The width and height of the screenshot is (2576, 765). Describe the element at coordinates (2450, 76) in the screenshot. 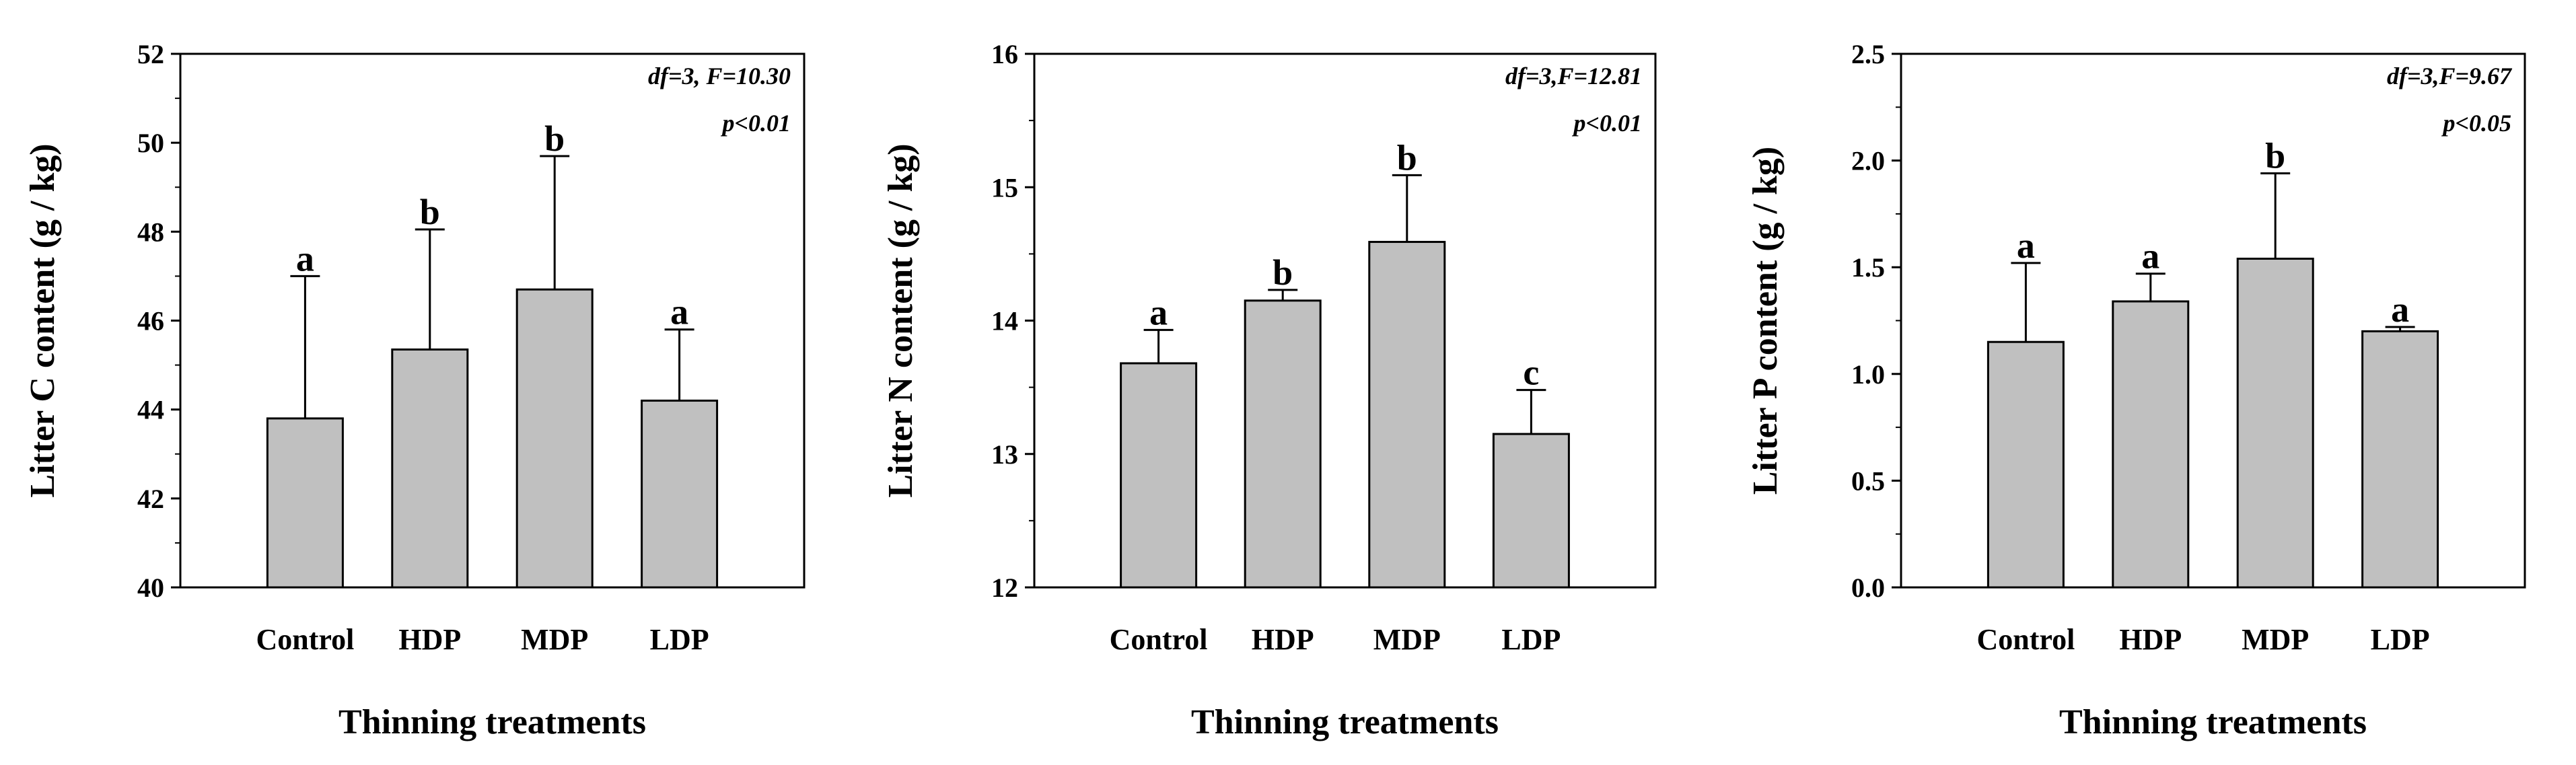

I see `stat-annotation: df=3,F=9.67` at that location.